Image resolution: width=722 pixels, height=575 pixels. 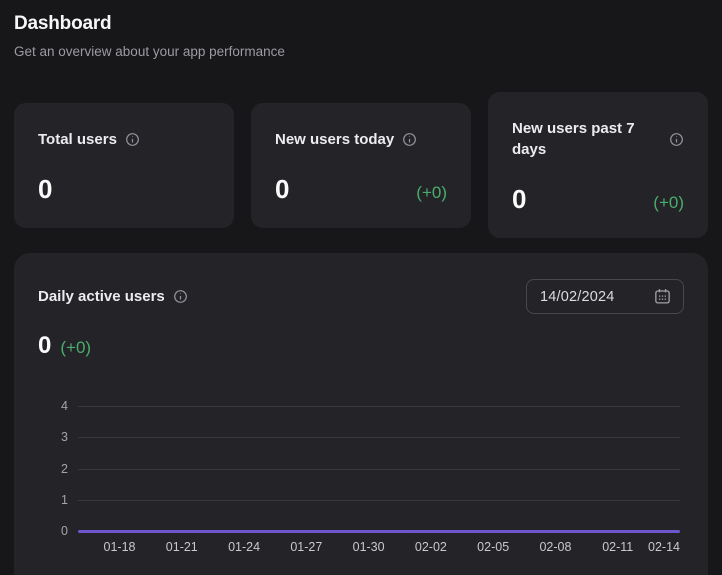 What do you see at coordinates (64, 468) in the screenshot?
I see `y-tick-label: 2` at bounding box center [64, 468].